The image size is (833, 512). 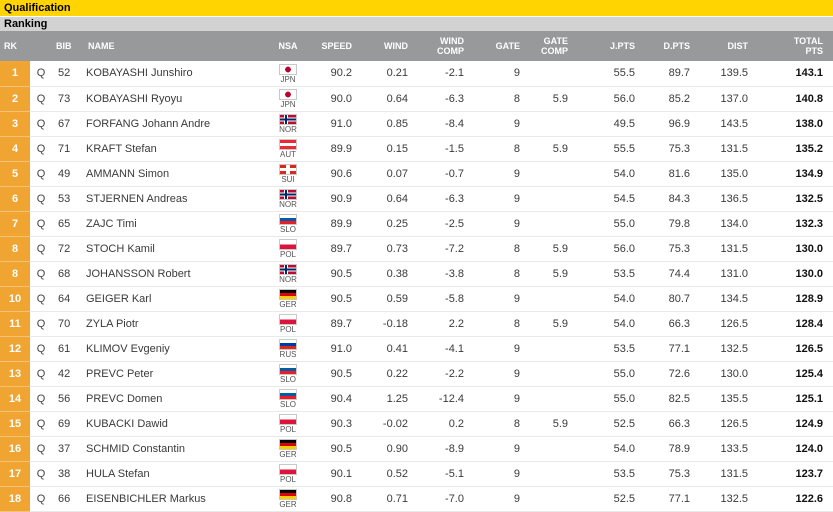 I want to click on athlete-name-cell: HULA Stefan, so click(x=175, y=474).